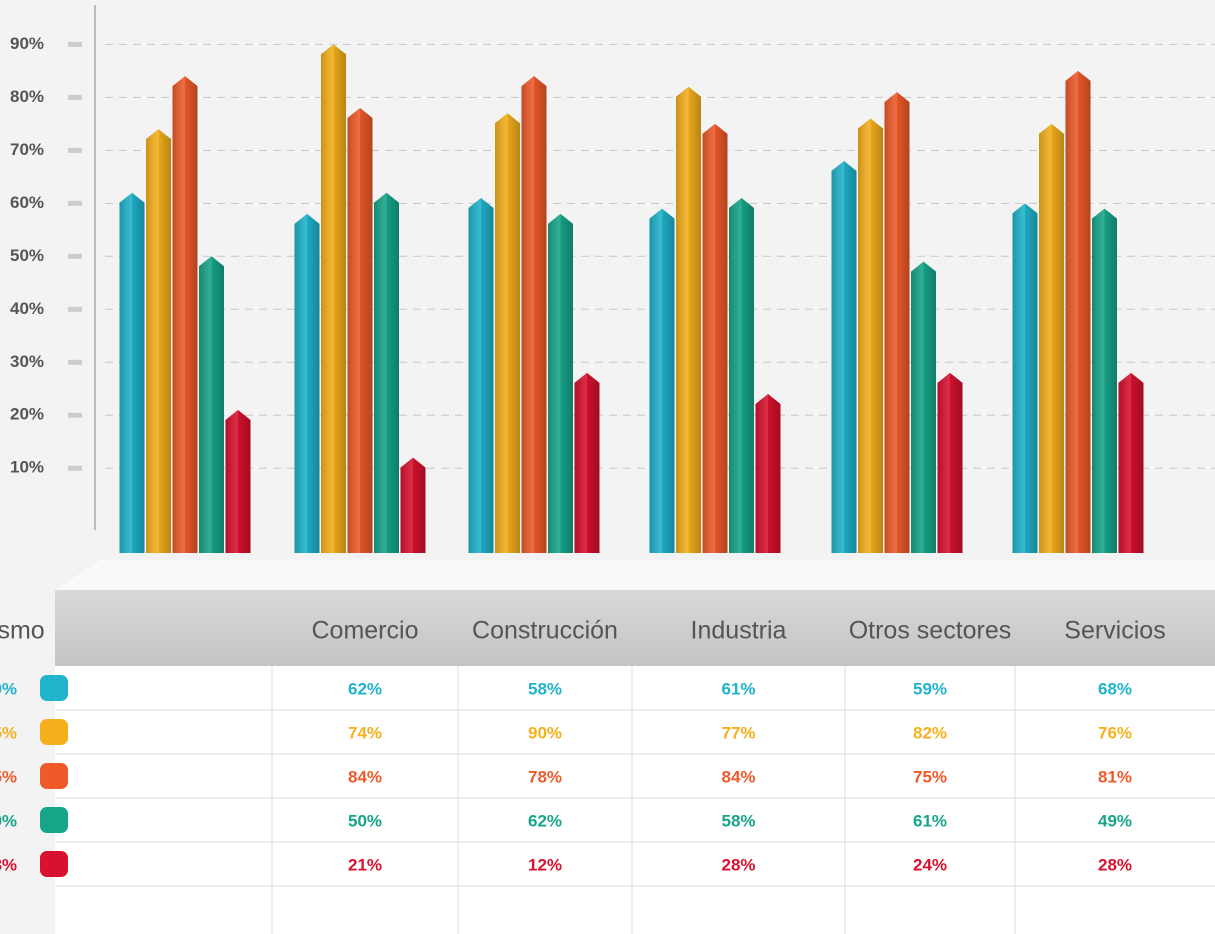  I want to click on x-tick-label: Turismo, so click(22, 631).